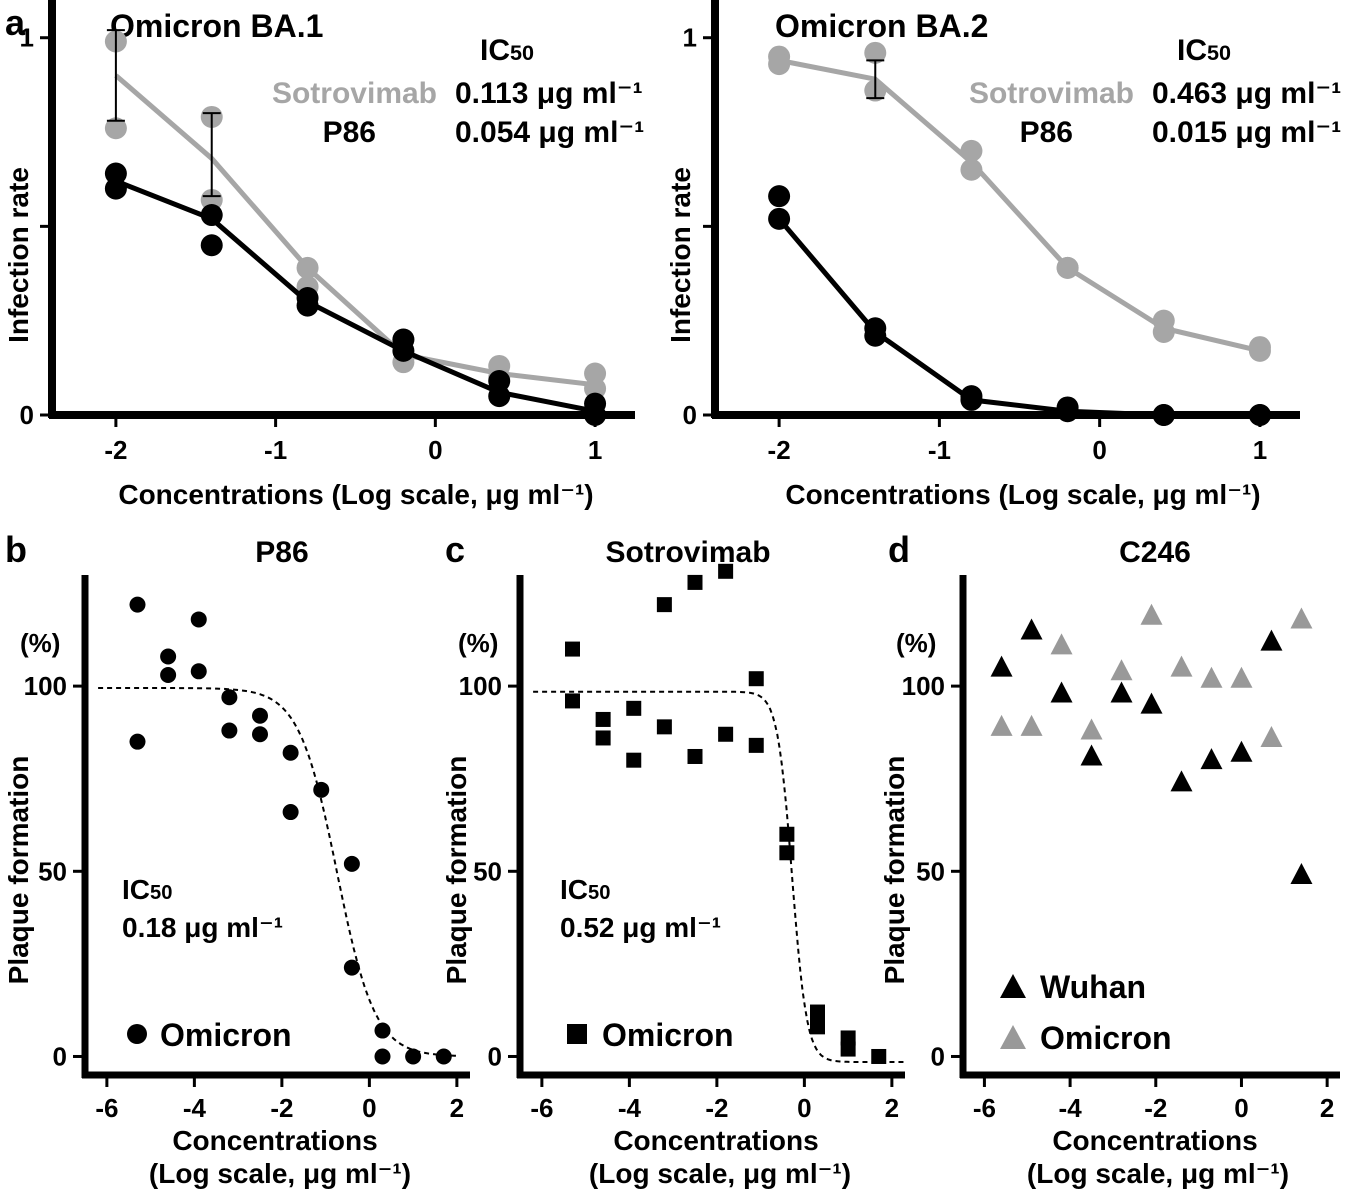 The height and width of the screenshot is (1191, 1347). What do you see at coordinates (1151, 751) in the screenshot?
I see `series-wuhan` at bounding box center [1151, 751].